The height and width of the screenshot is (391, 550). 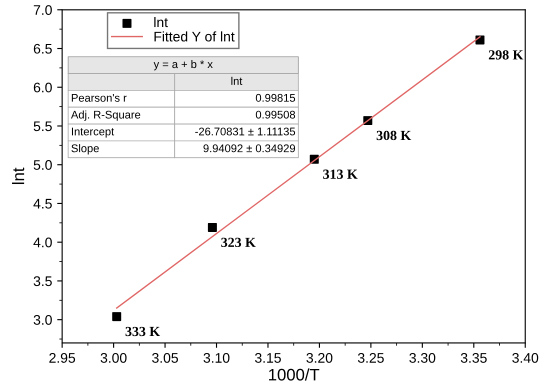 What do you see at coordinates (319, 357) in the screenshot?
I see `x-tick-label: 3.20` at bounding box center [319, 357].